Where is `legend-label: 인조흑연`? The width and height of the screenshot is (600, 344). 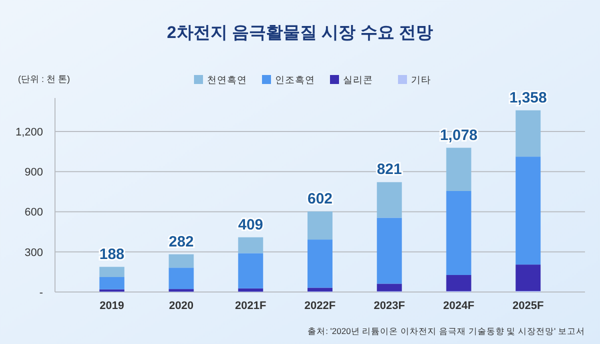 legend-label: 인조흑연 is located at coordinates (295, 80).